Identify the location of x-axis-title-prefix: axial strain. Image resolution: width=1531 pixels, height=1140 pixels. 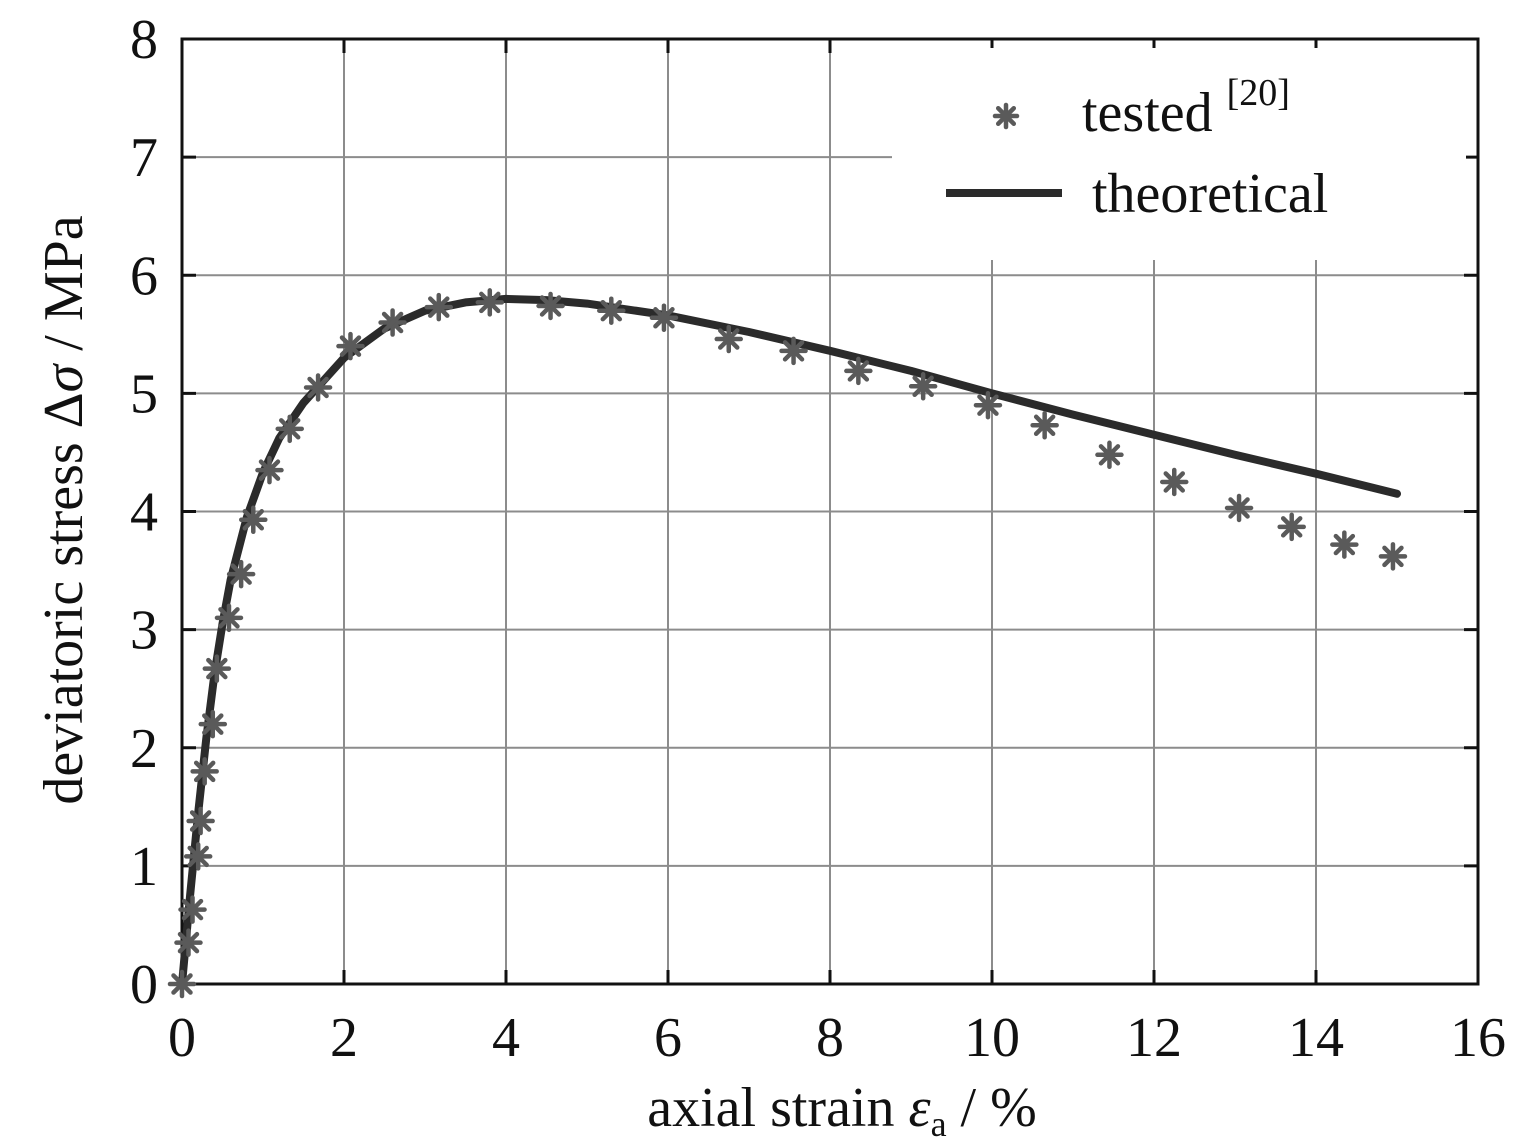
(777, 1108).